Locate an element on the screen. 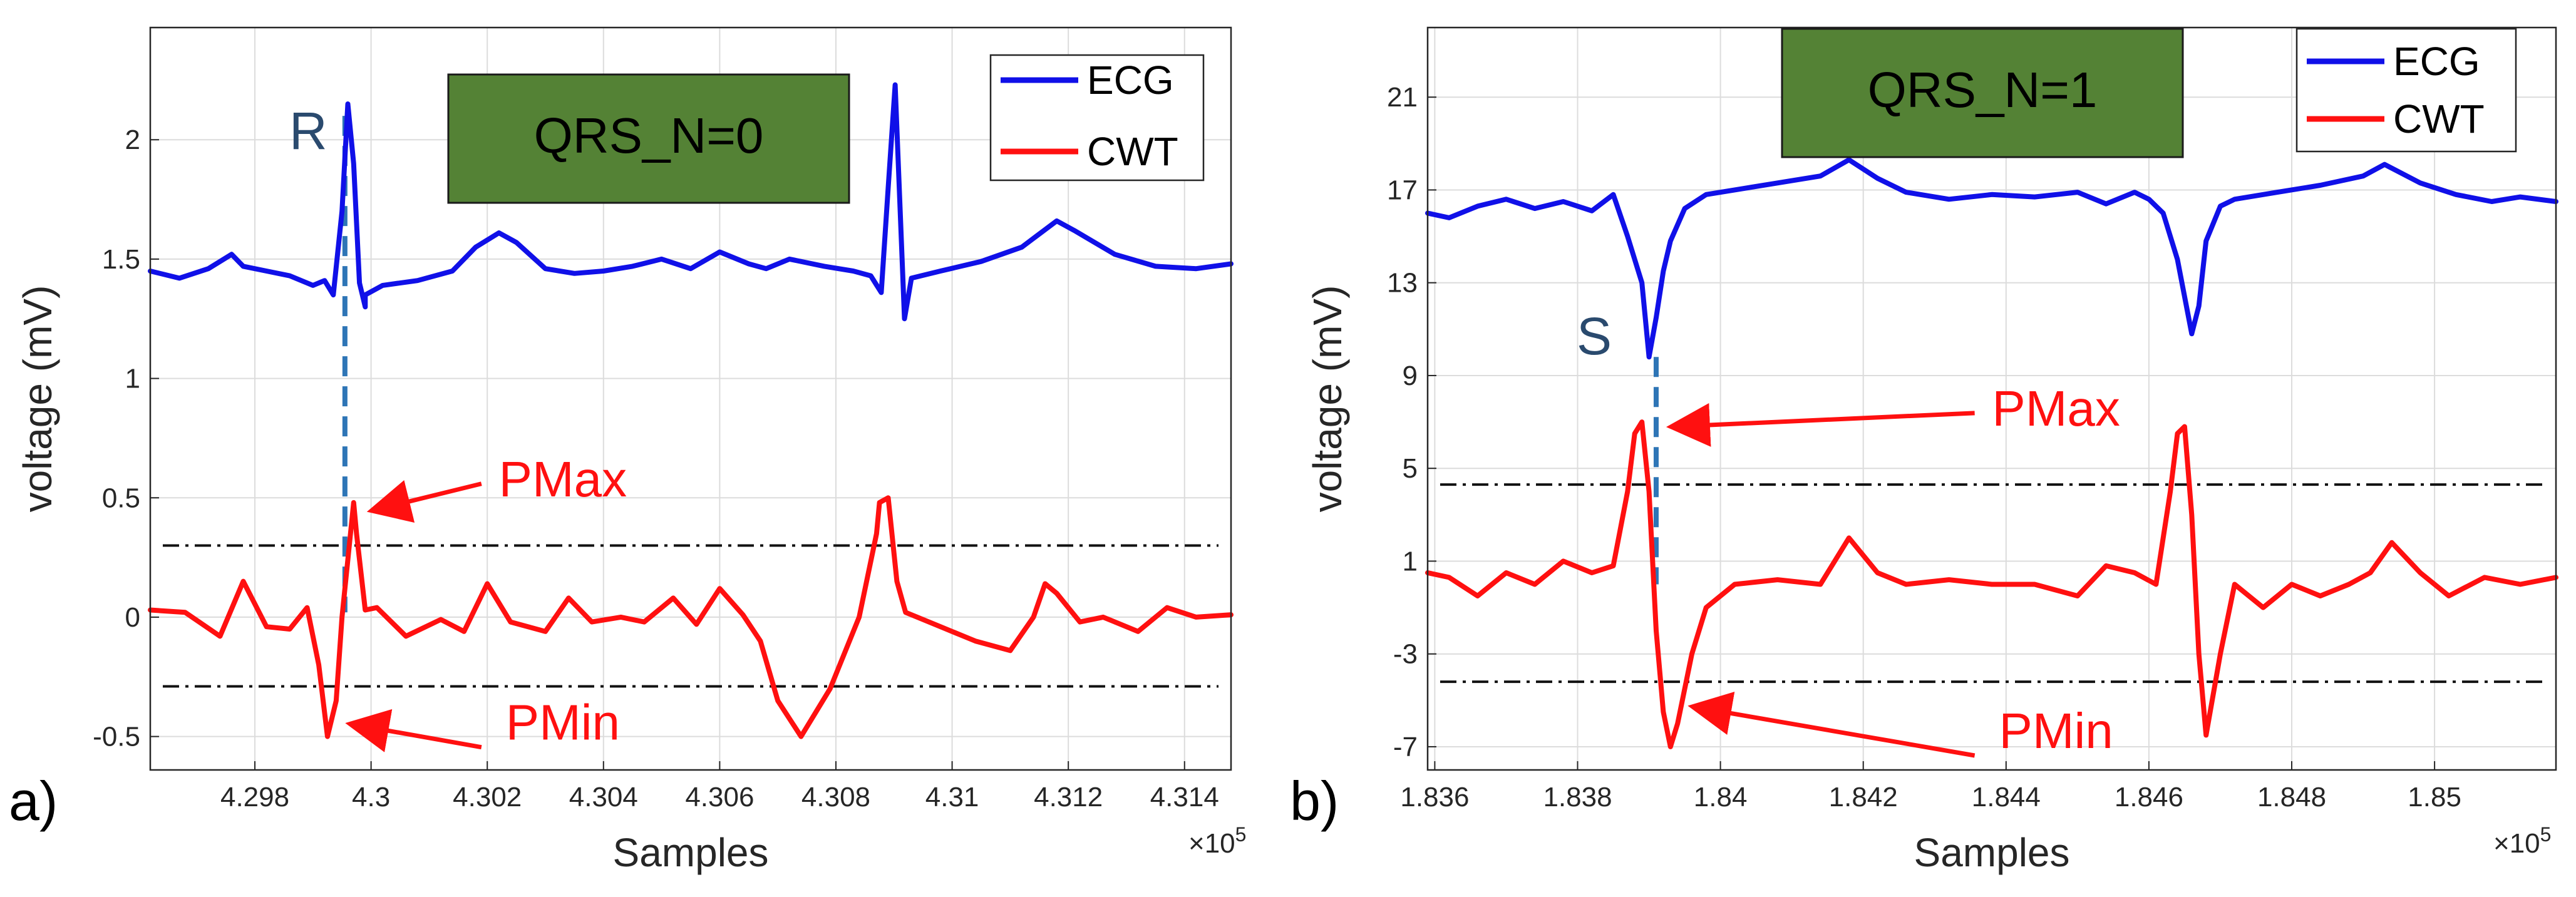 This screenshot has width=2576, height=897. x-tick-label: 4.302 is located at coordinates (487, 797).